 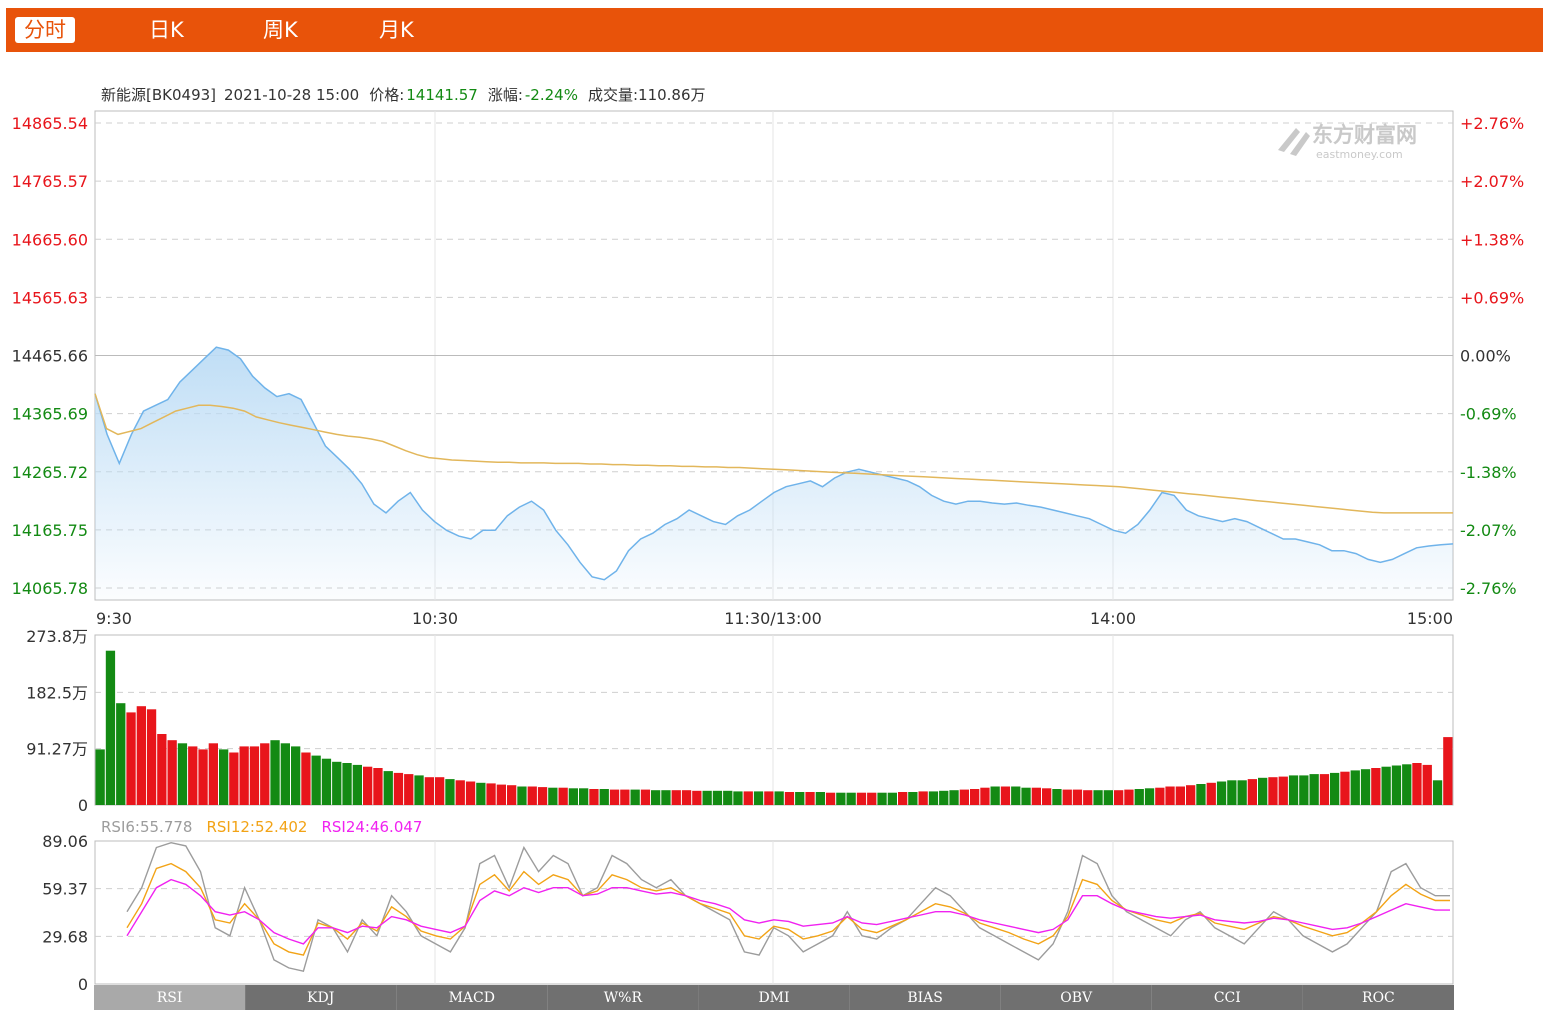 What do you see at coordinates (45, 30) in the screenshot?
I see `tab-intraday: 分时` at bounding box center [45, 30].